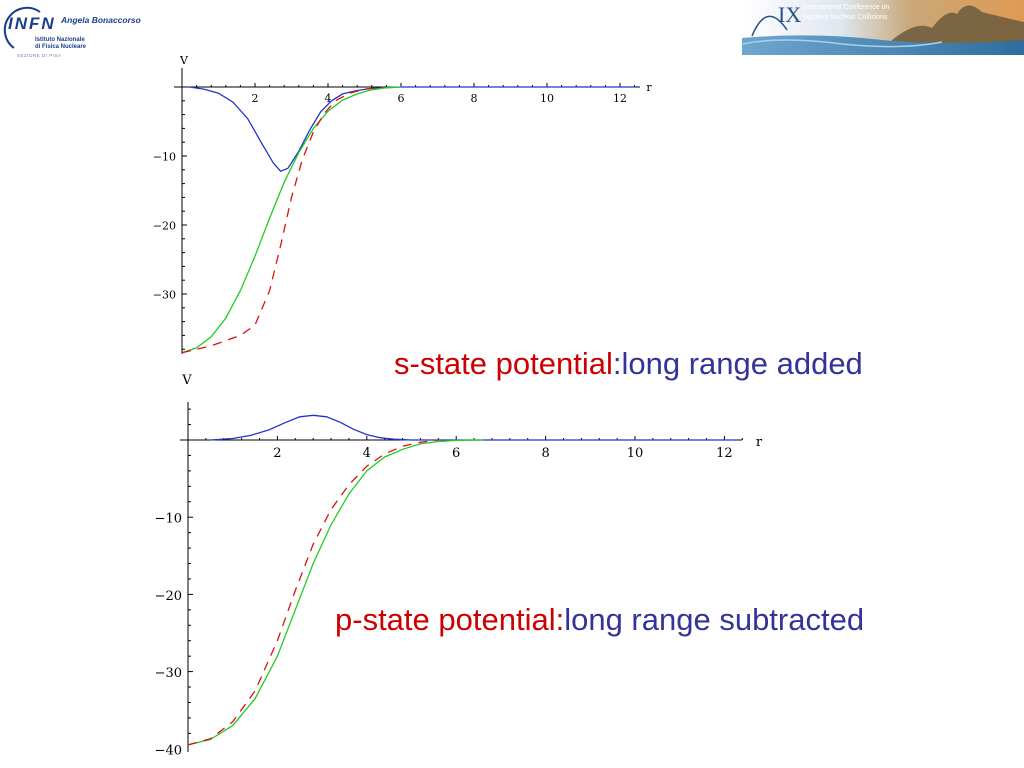 The width and height of the screenshot is (1024, 768). I want to click on p-state-series-red-line, so click(313, 592).